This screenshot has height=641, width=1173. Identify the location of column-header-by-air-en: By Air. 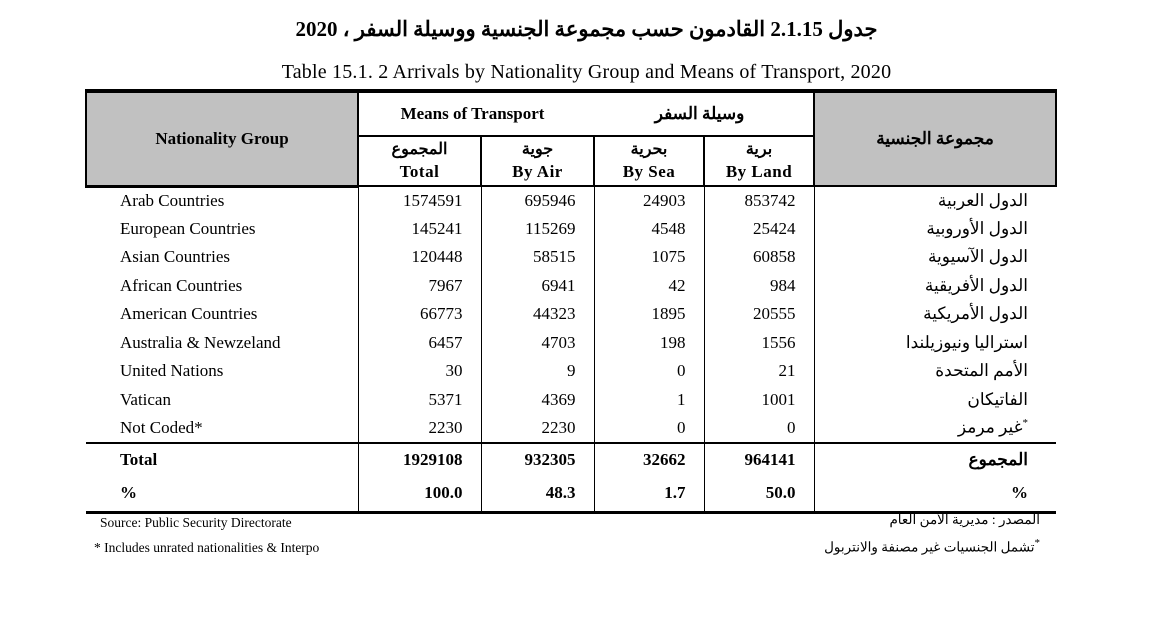
(537, 171).